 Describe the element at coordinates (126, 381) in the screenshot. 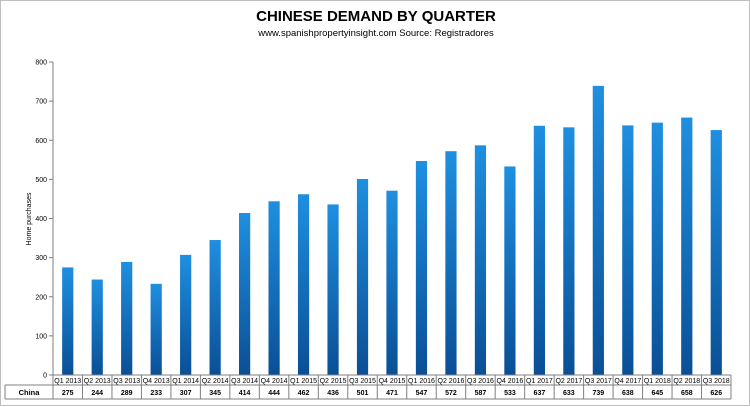

I see `x-tick-label: Q3 2013` at that location.